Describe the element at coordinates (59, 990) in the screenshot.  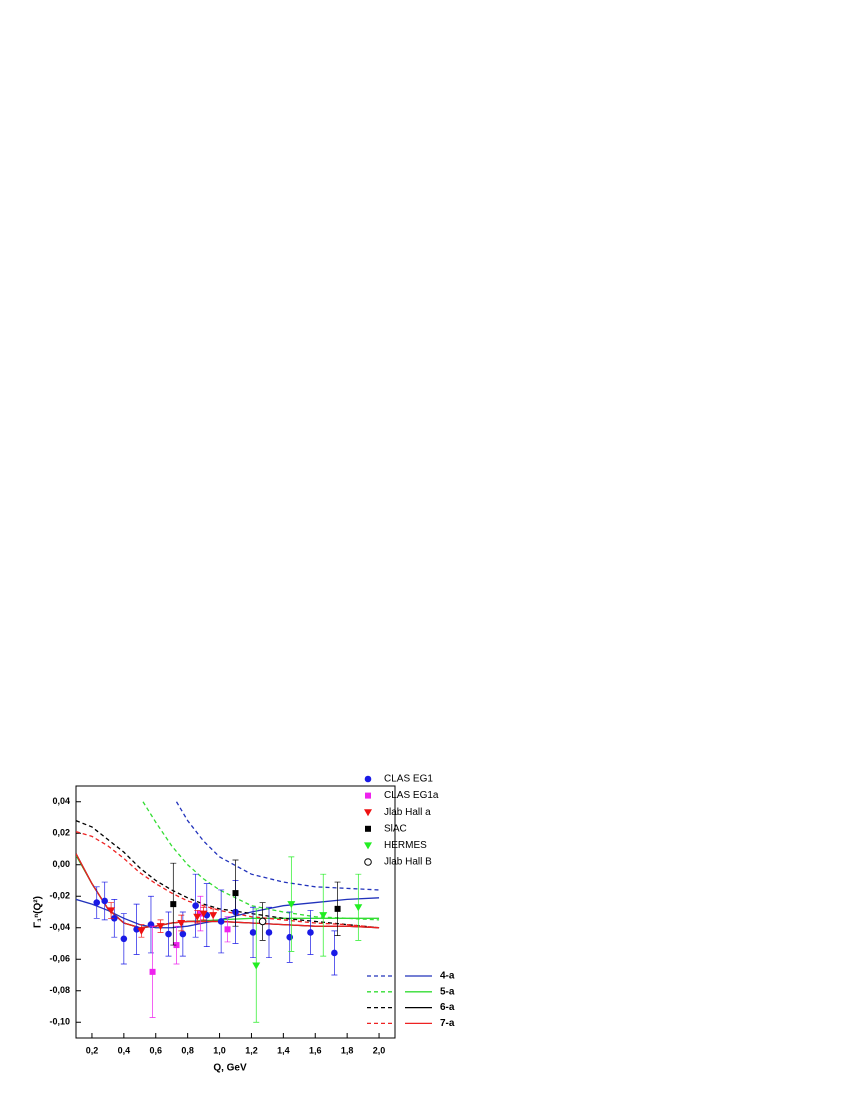
I see `y-tick-label: -0,08` at that location.